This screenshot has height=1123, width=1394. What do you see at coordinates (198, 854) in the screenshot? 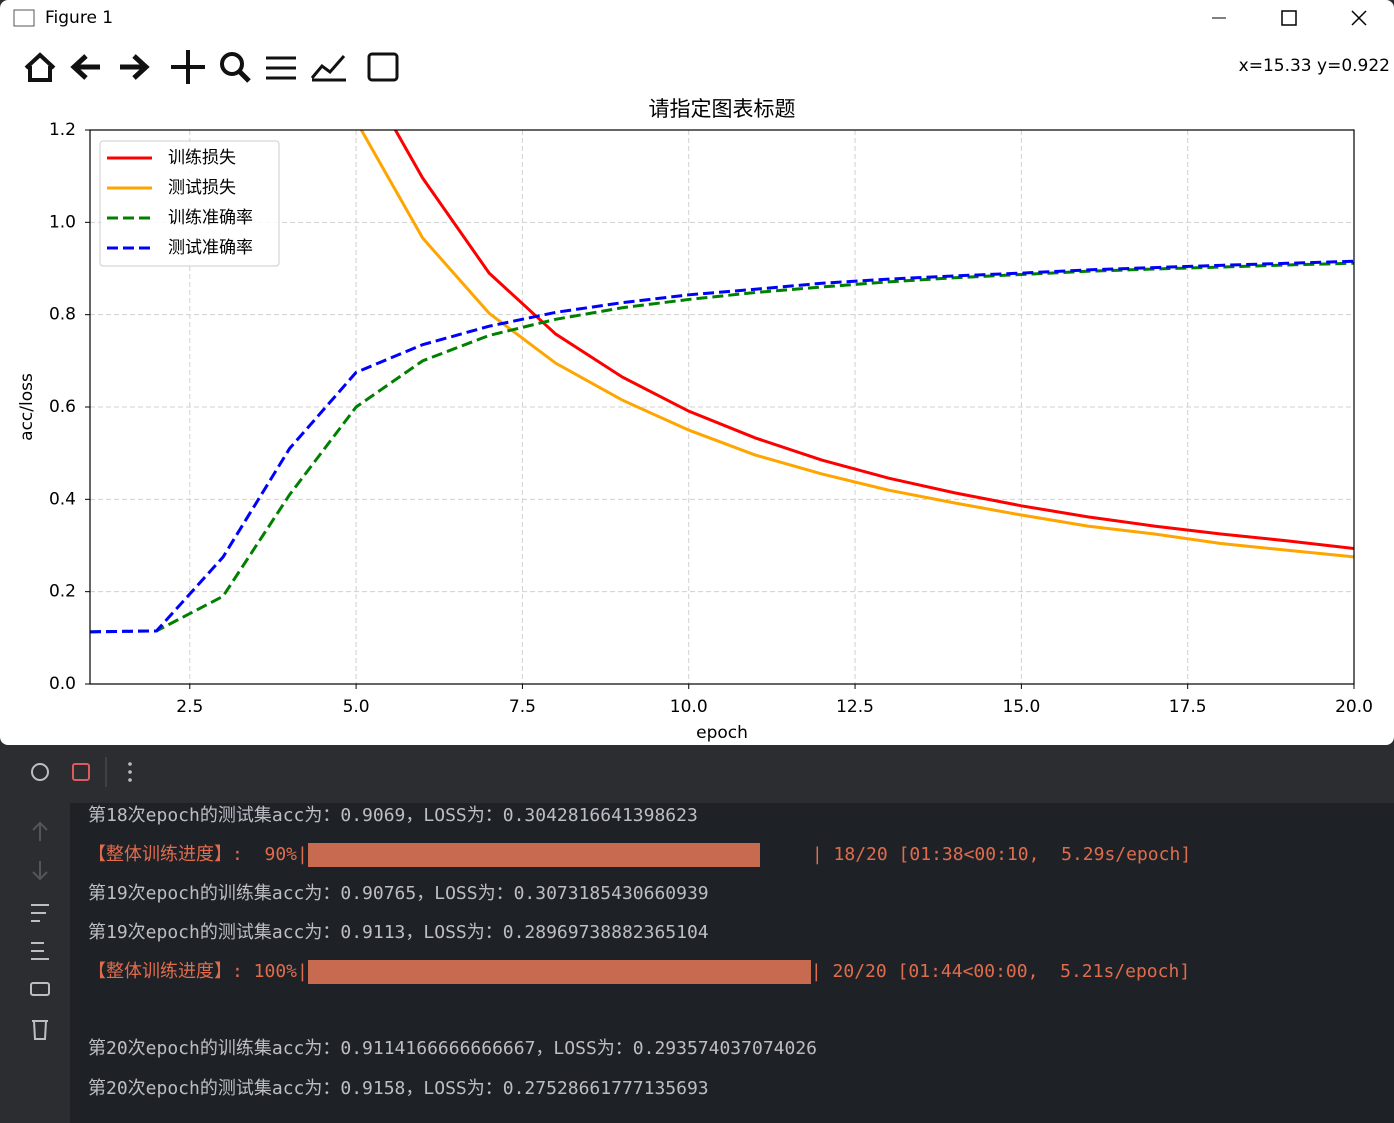
I see `console-text: 【整体训练进度】: 90%|` at bounding box center [198, 854].